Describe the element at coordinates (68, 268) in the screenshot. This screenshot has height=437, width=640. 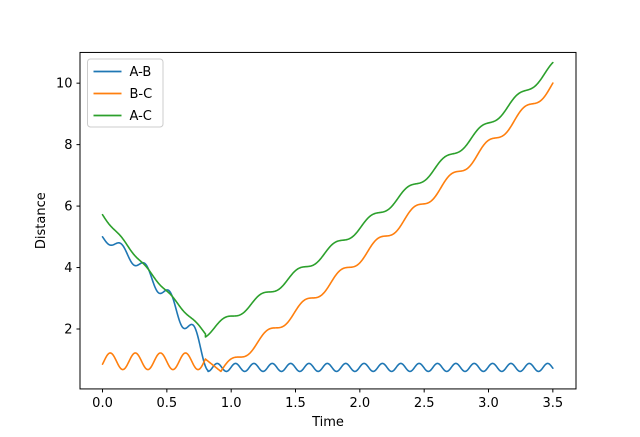
I see `y-tick-label: 4` at that location.